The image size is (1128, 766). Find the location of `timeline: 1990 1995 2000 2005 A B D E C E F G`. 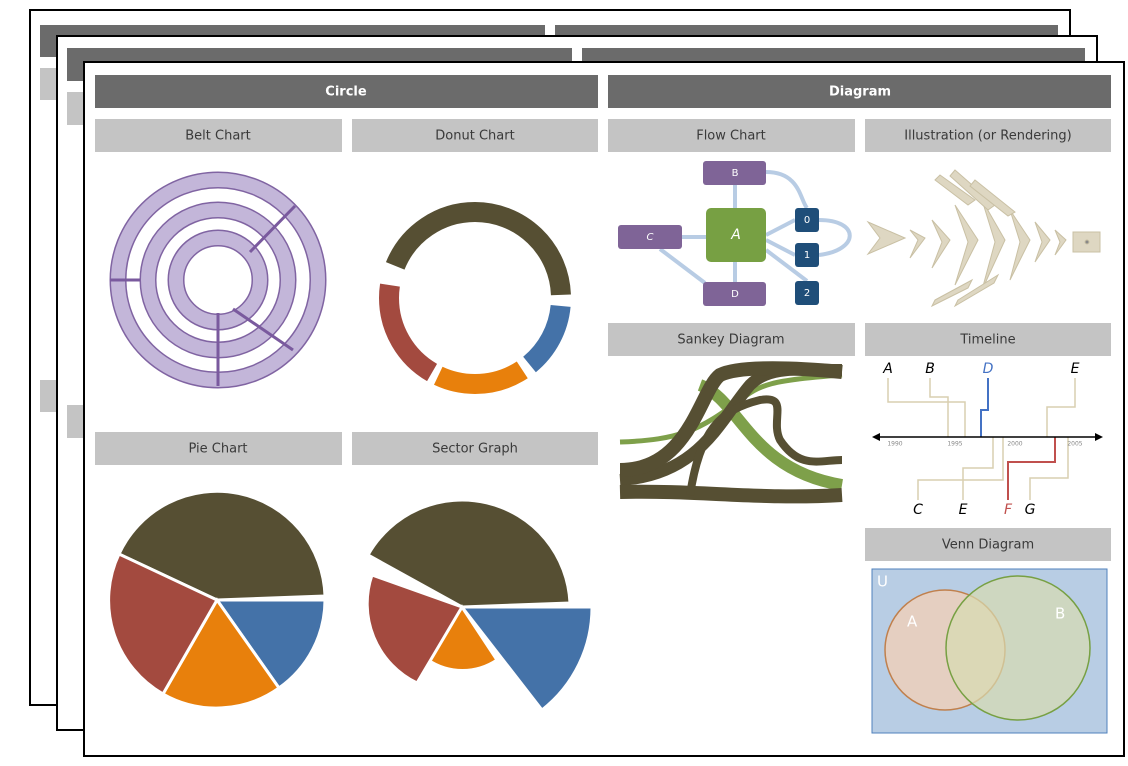

timeline: 1990 1995 2000 2005 A B D E C E F G is located at coordinates (987, 439).